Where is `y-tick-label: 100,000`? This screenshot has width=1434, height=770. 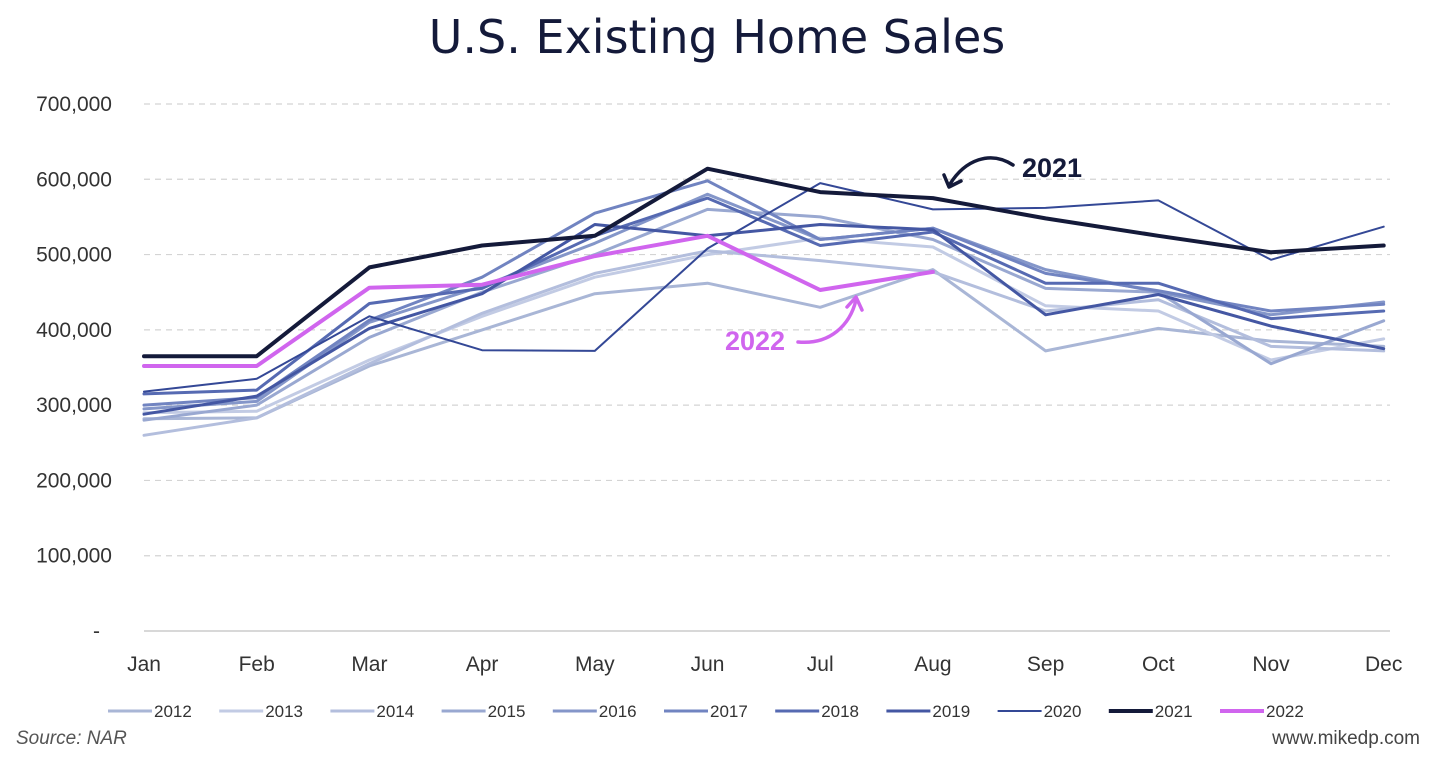
y-tick-label: 100,000 is located at coordinates (74, 556).